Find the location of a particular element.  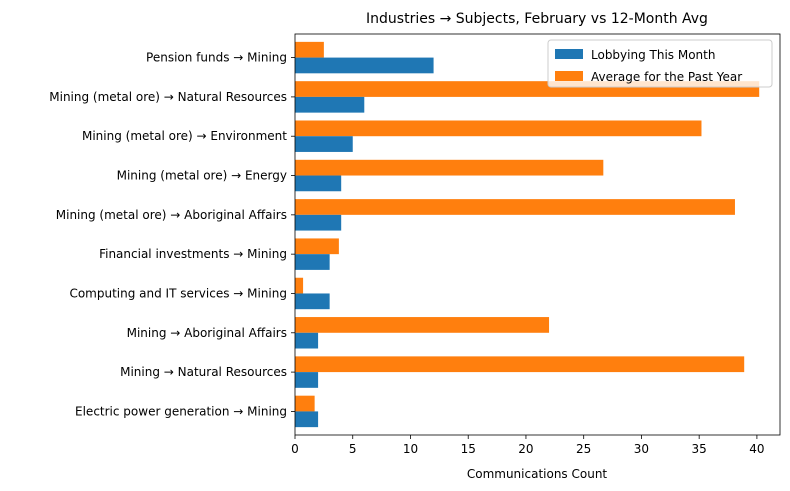

x-tick-label: 10 is located at coordinates (410, 449).